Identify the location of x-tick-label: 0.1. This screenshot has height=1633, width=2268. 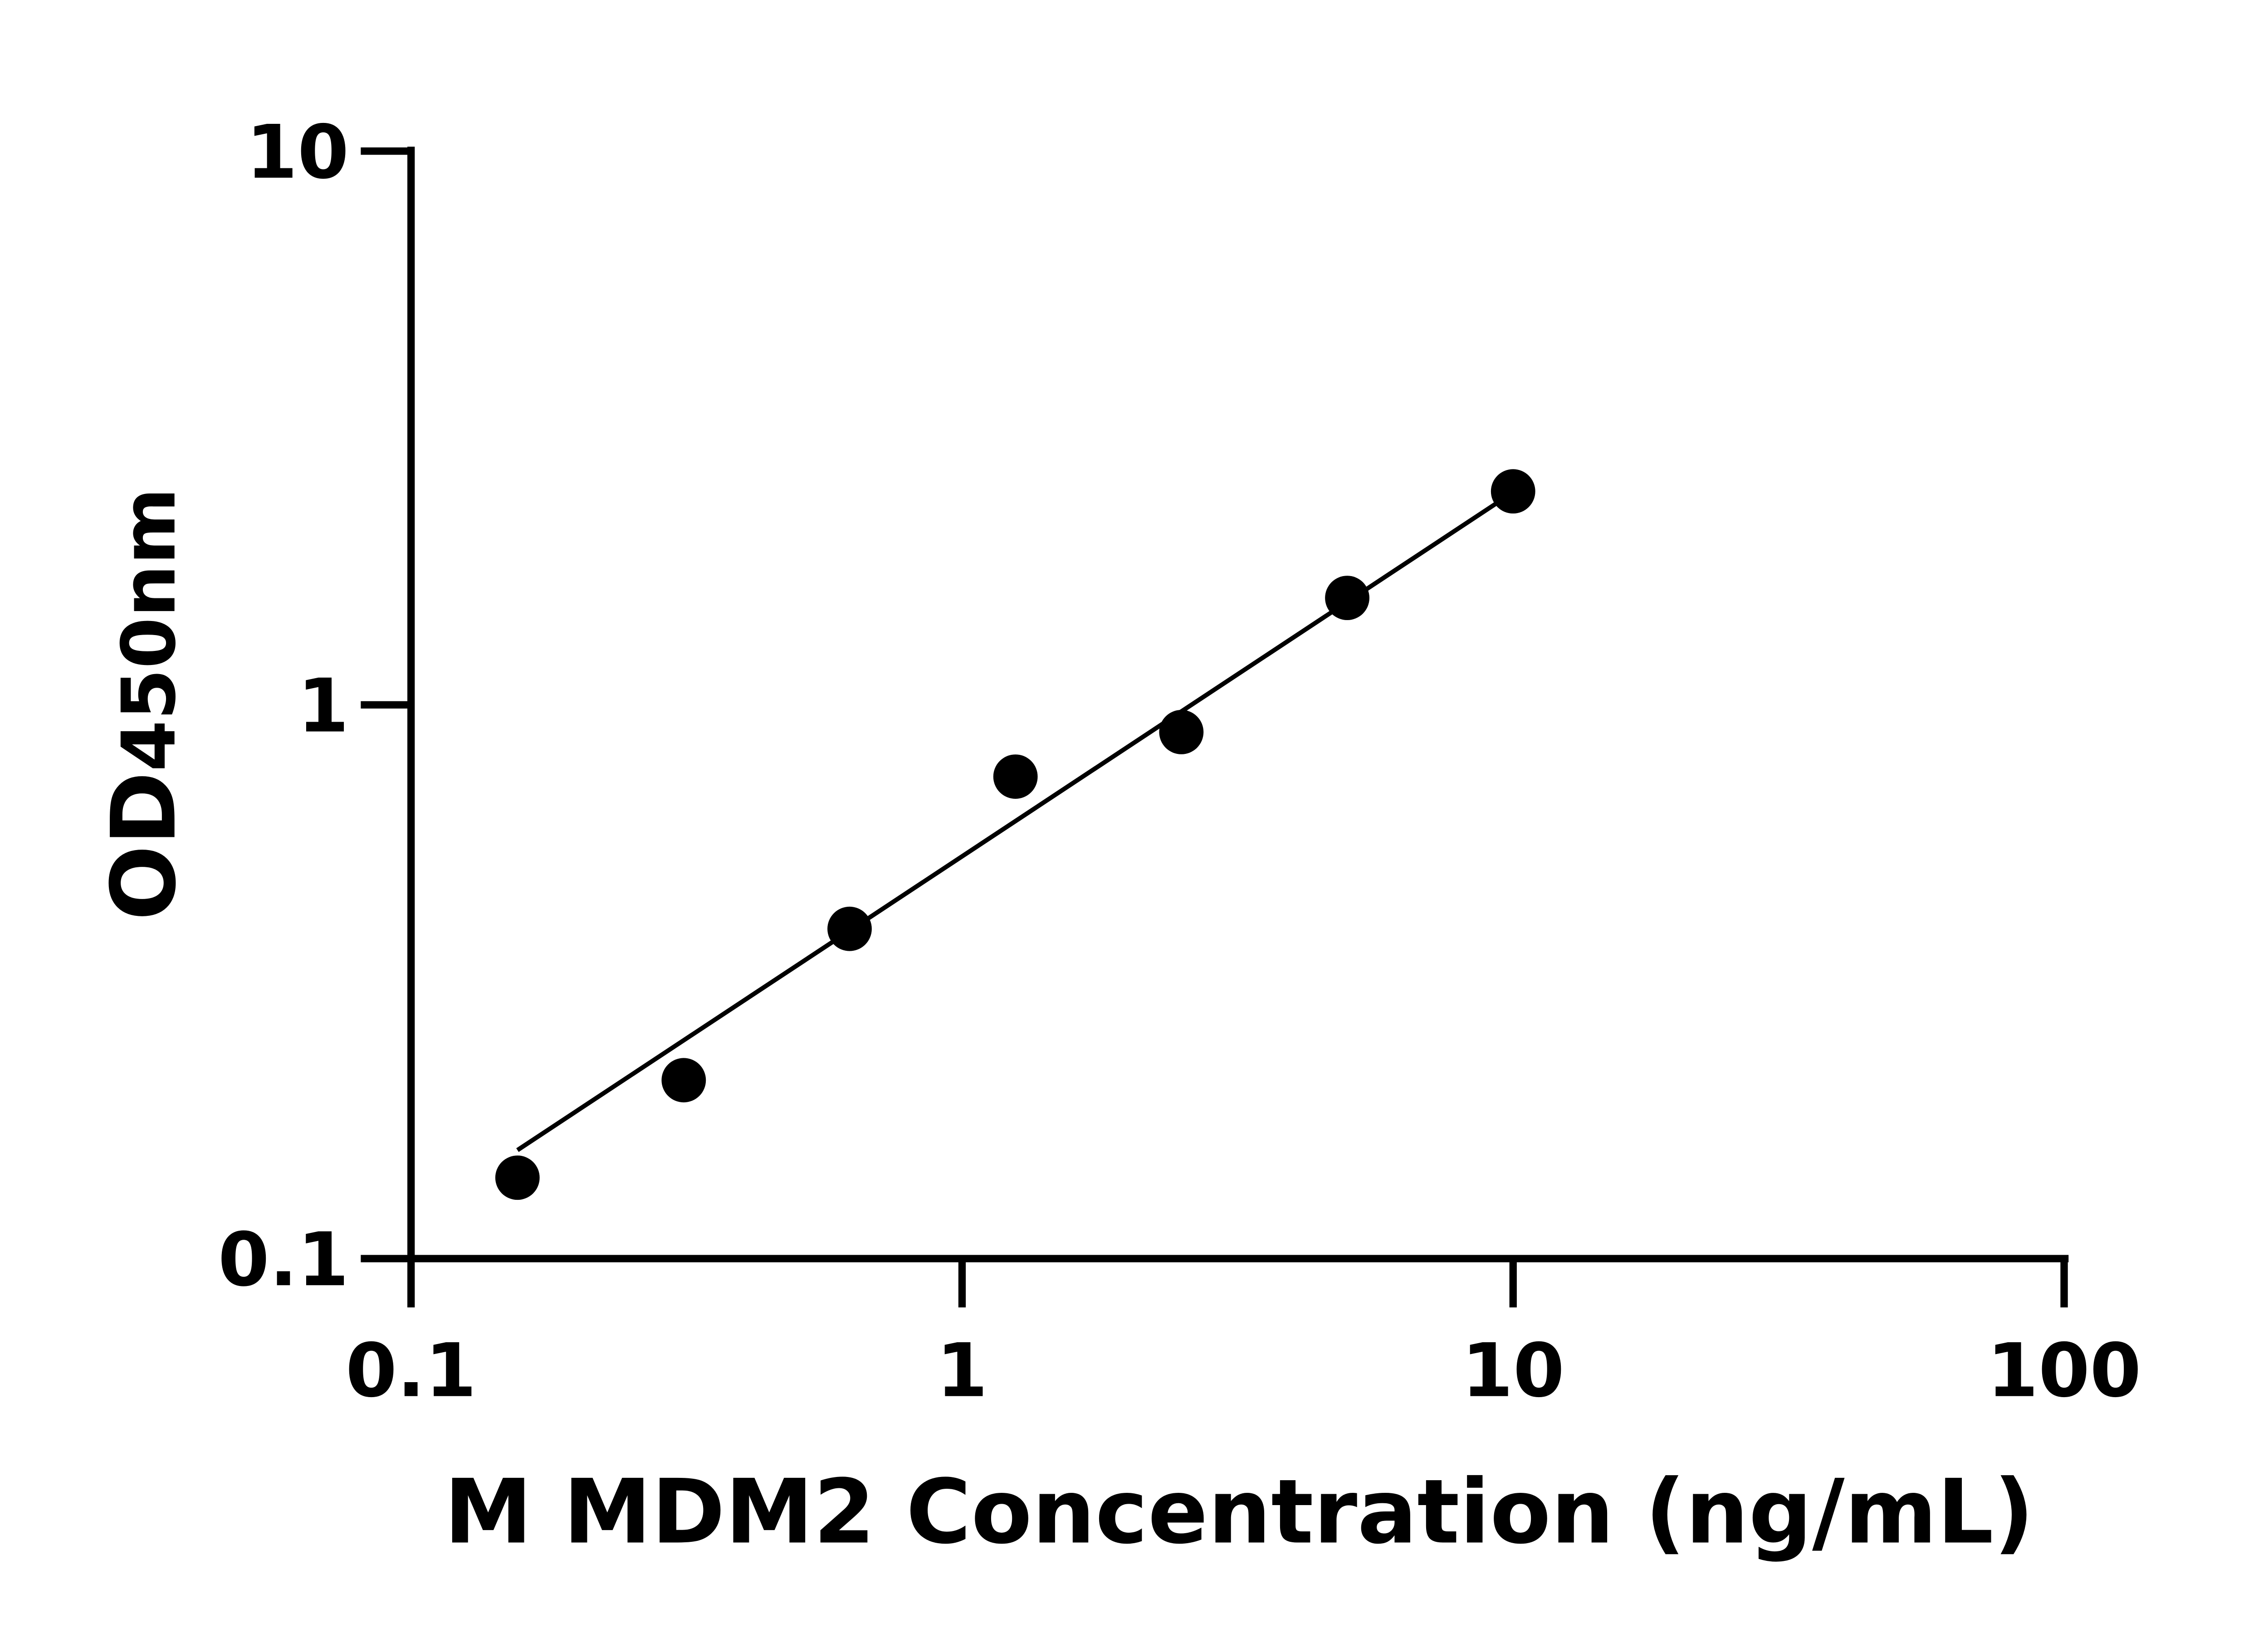
(412, 1371).